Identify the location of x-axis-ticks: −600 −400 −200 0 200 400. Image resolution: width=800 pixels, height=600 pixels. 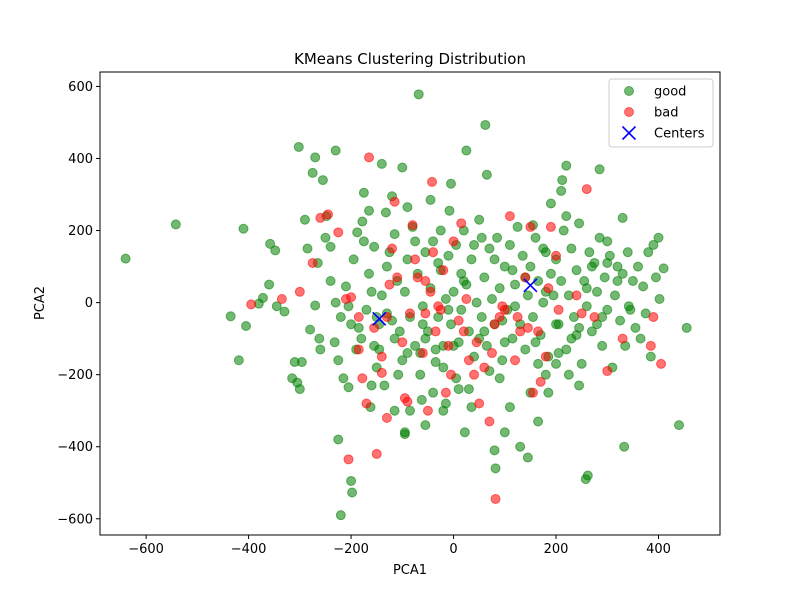
(399, 546).